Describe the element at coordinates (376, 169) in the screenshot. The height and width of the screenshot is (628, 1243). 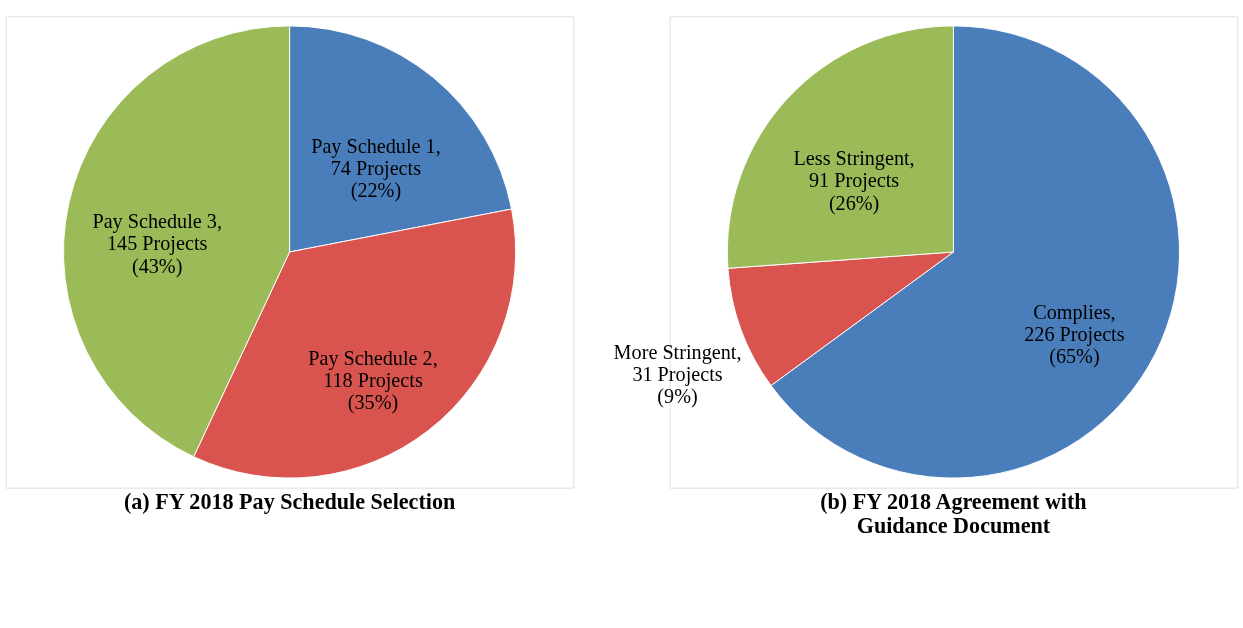
I see `slice-label: Pay Schedule 1, 74 Projects (22%)` at that location.